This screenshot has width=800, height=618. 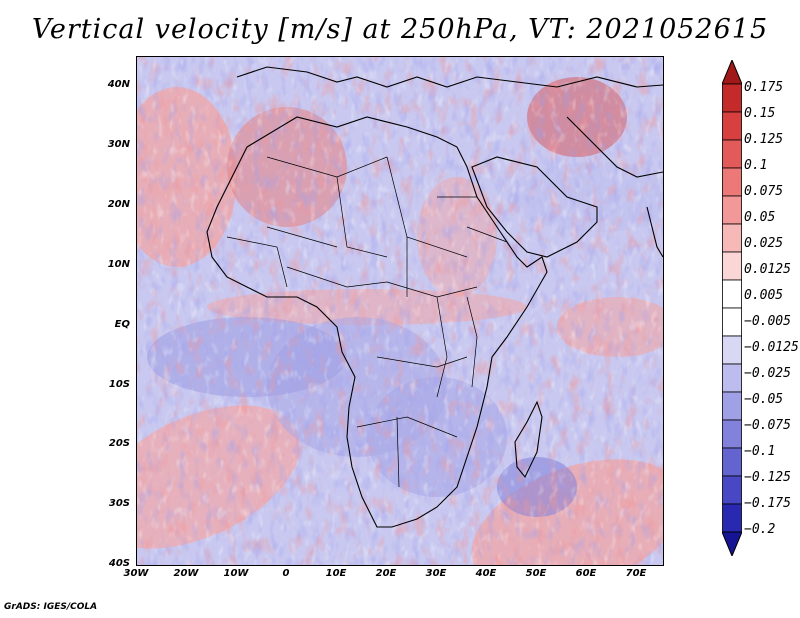 What do you see at coordinates (636, 573) in the screenshot?
I see `lon-label: 70E` at bounding box center [636, 573].